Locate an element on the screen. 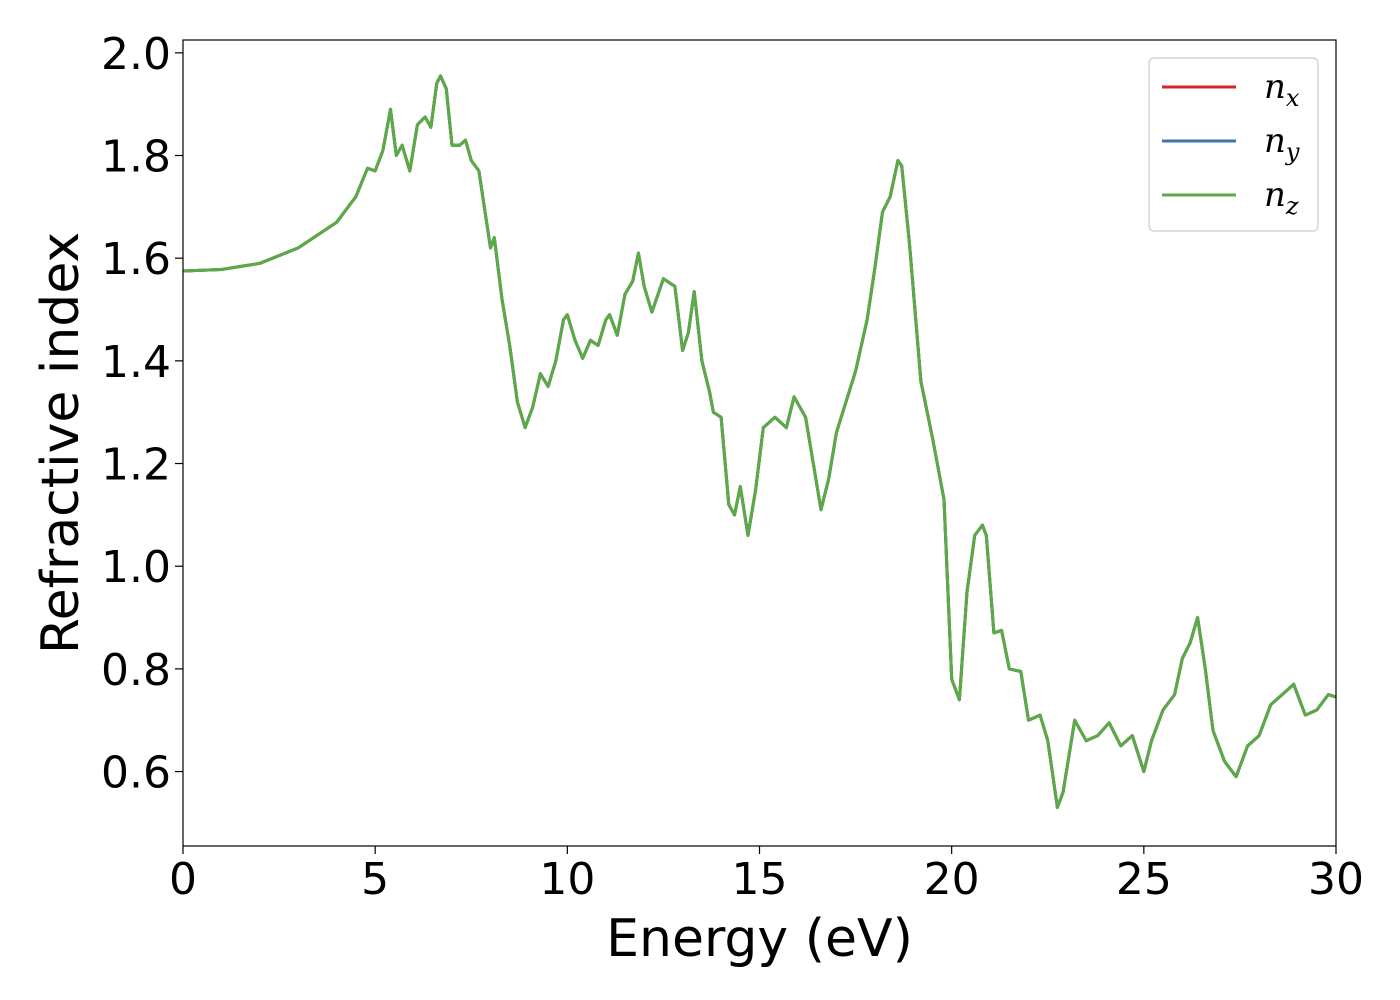  x-tick-label: 15 is located at coordinates (760, 879).